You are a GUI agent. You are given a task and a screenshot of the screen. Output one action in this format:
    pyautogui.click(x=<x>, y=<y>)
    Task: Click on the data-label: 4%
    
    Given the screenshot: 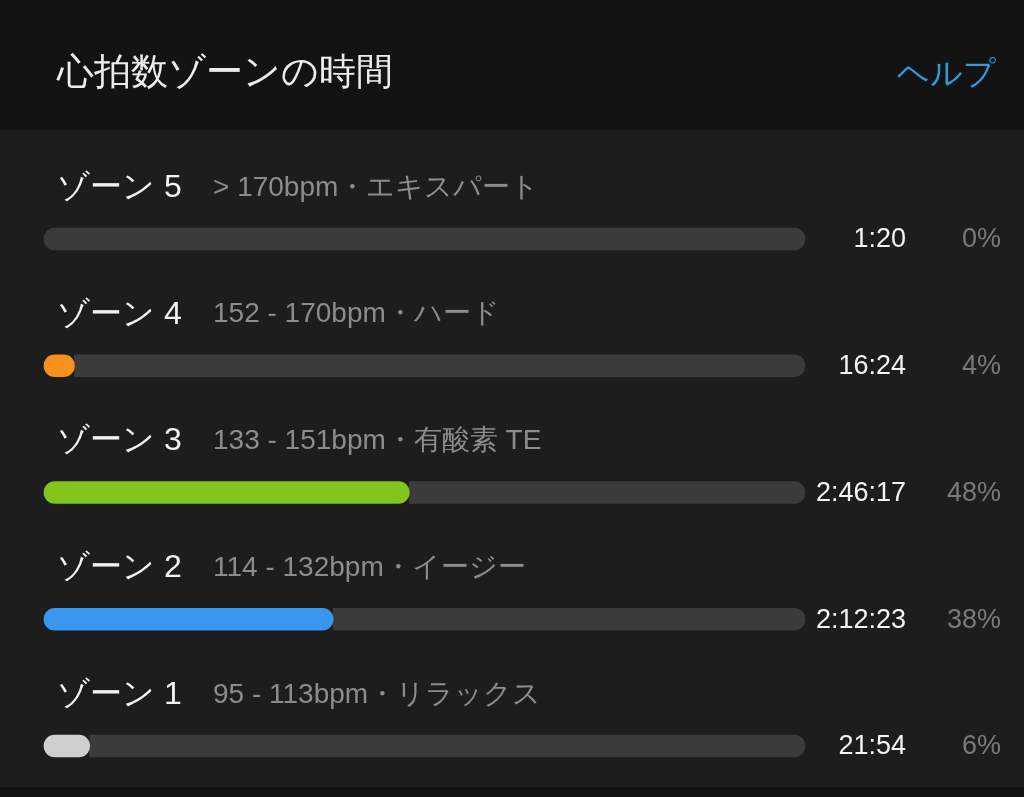 What is the action you would take?
    pyautogui.click(x=981, y=365)
    